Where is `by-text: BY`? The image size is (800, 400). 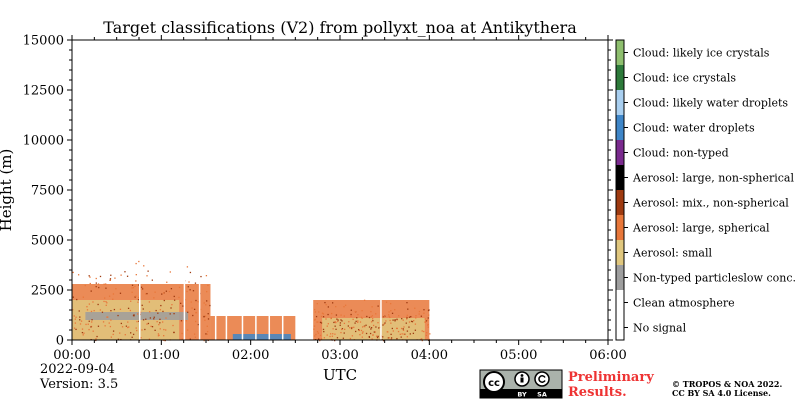 by-text: BY is located at coordinates (522, 395).